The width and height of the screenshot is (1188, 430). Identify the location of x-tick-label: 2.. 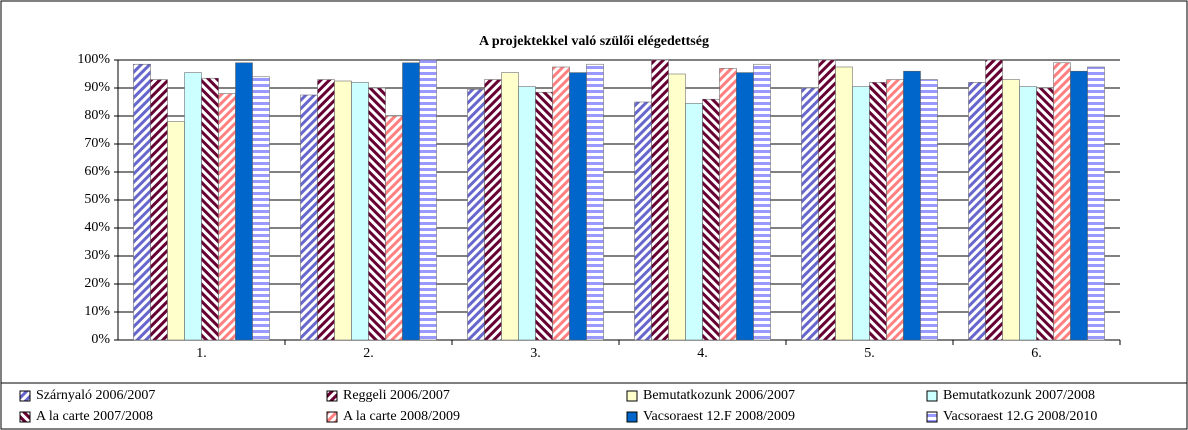
(368, 353).